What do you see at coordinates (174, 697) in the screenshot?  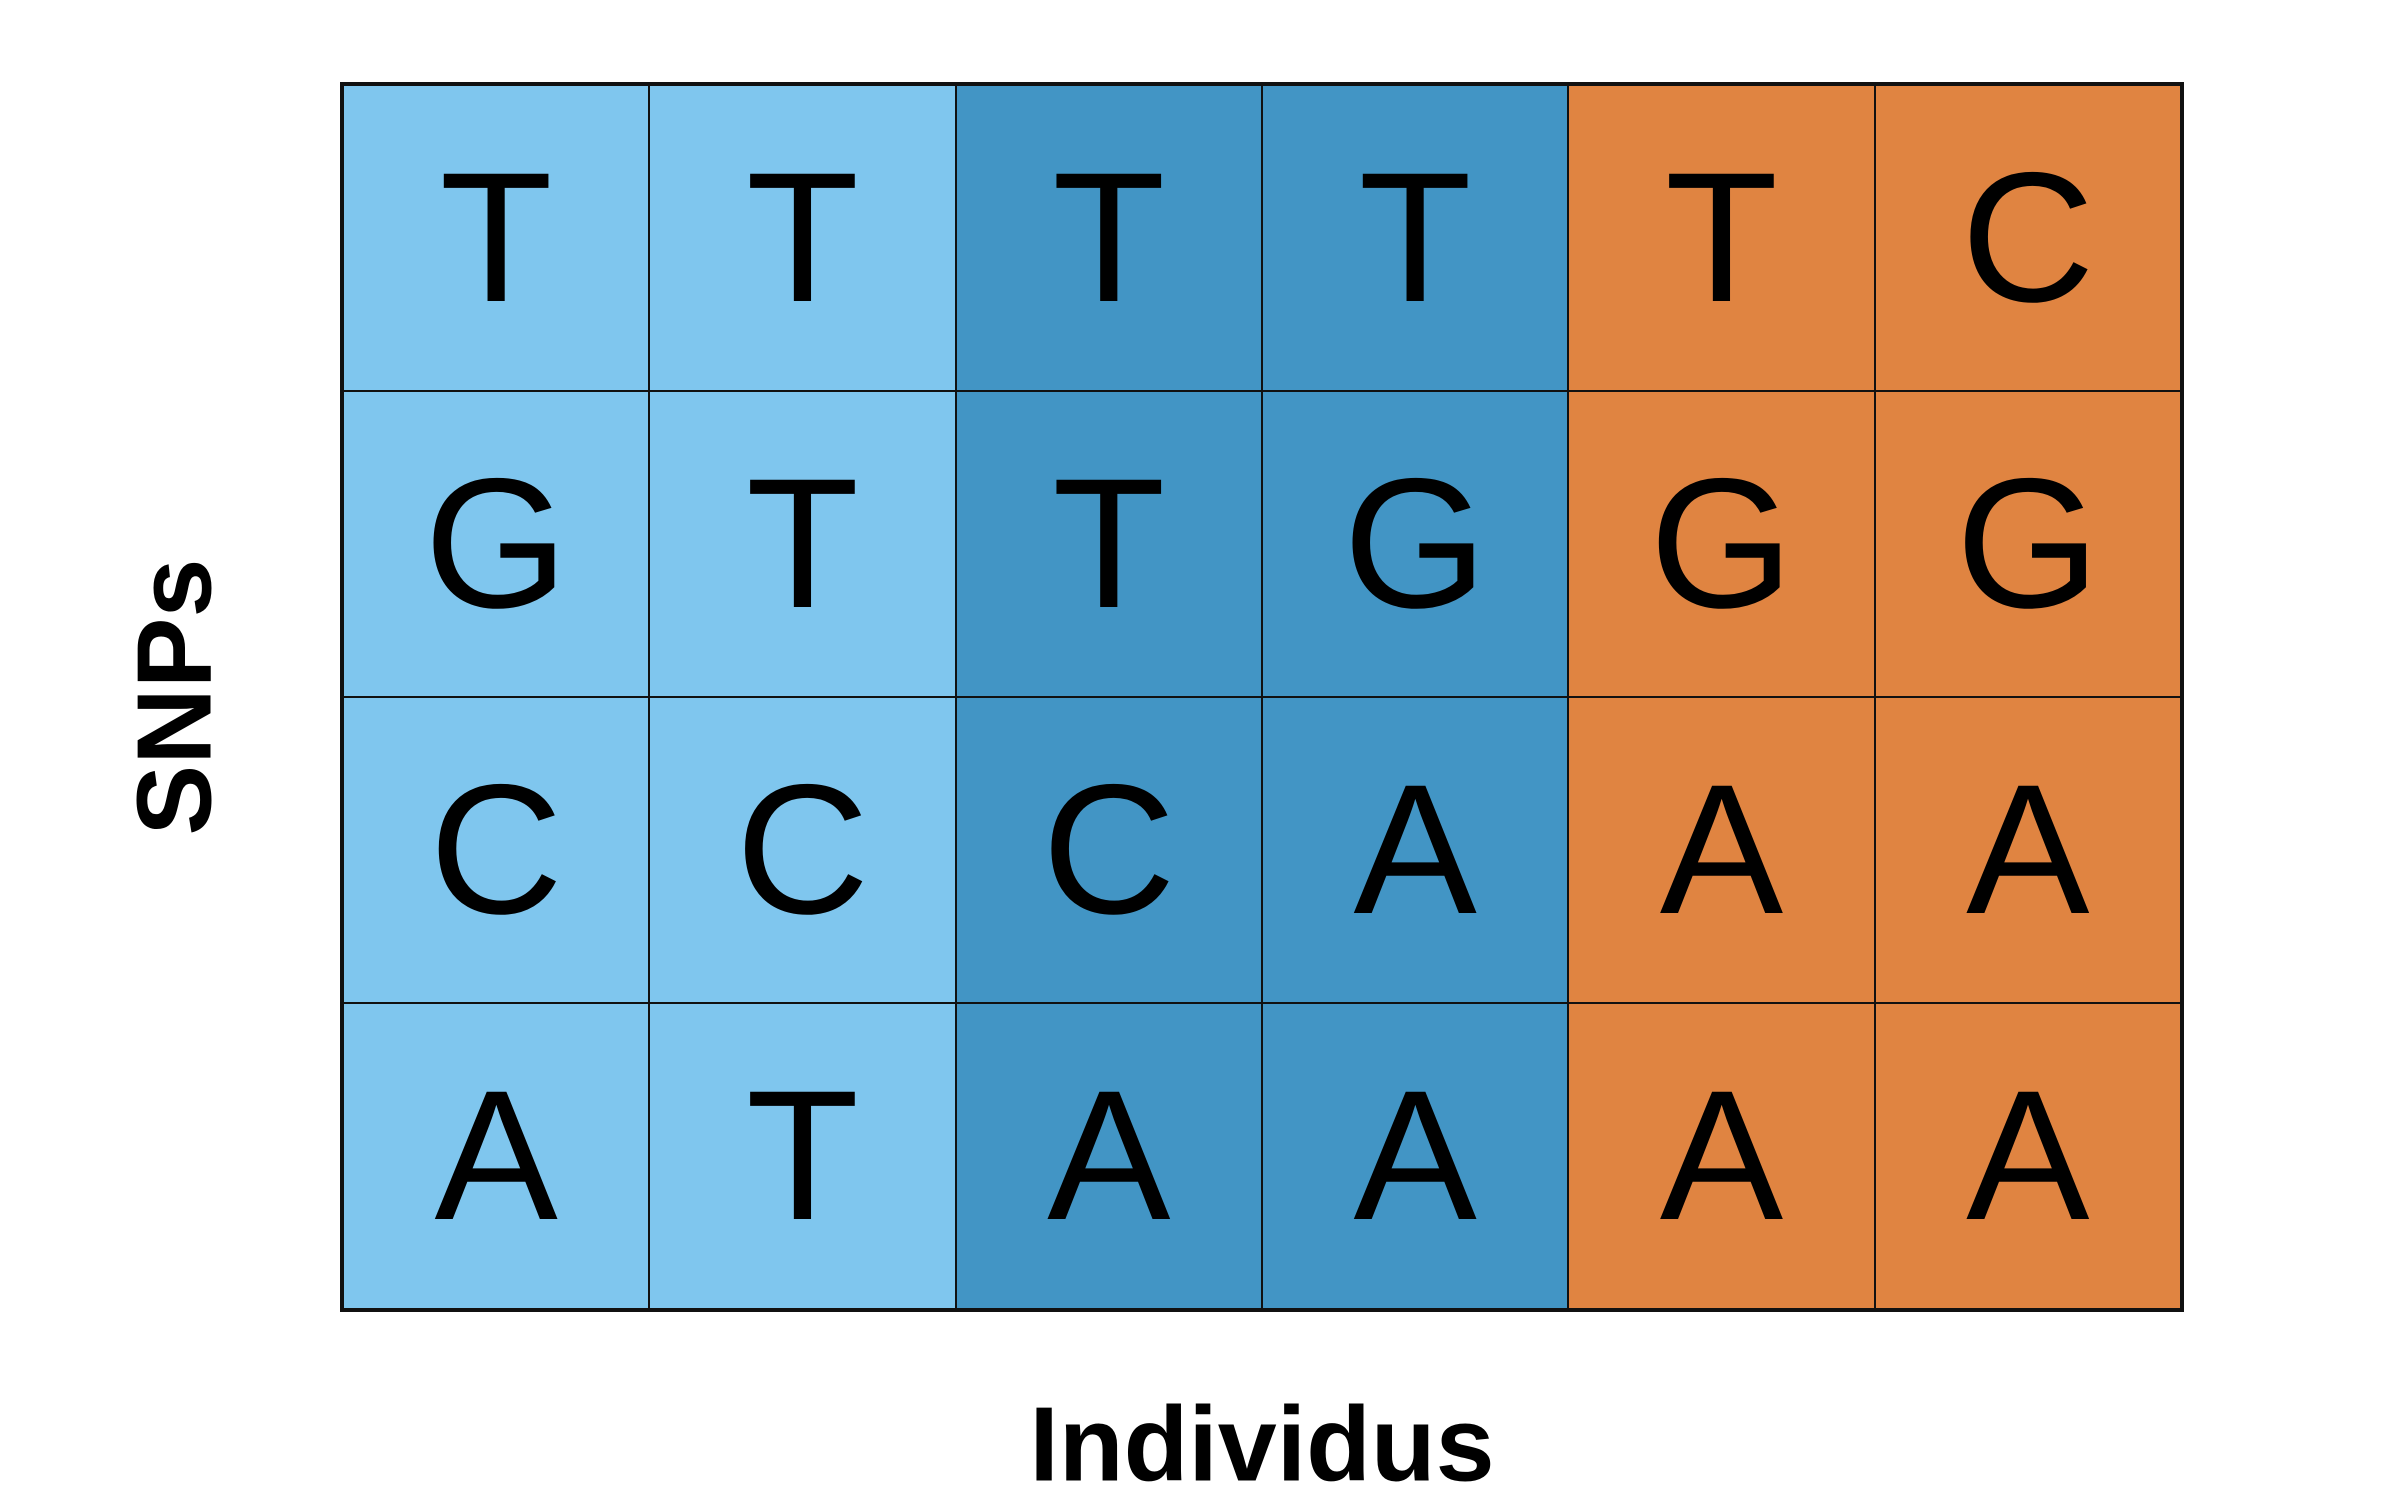 I see `y-axis-label: SNPs` at bounding box center [174, 697].